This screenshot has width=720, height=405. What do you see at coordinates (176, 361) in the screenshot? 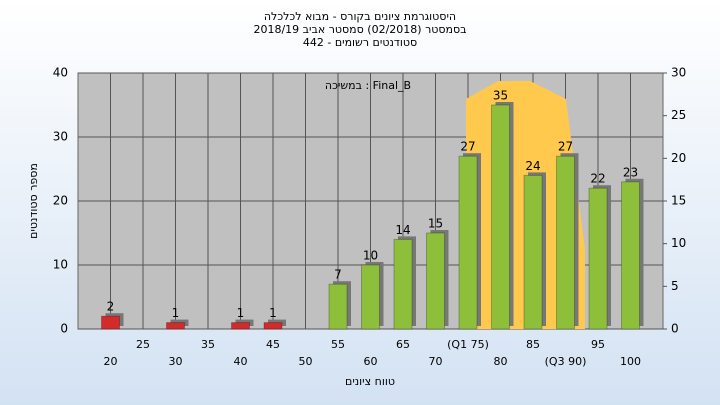
I see `x-tick-label: 30` at bounding box center [176, 361].